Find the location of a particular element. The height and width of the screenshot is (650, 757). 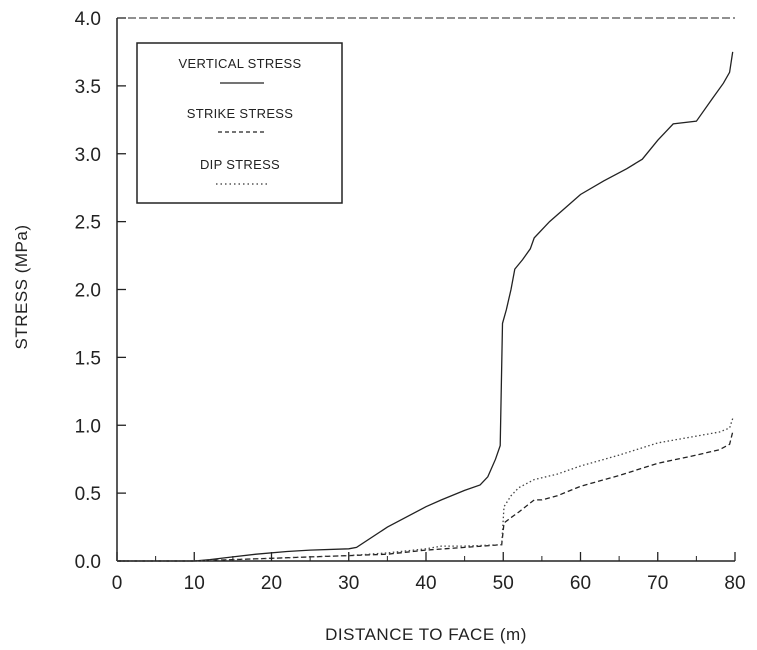

legend-box is located at coordinates (239, 123).